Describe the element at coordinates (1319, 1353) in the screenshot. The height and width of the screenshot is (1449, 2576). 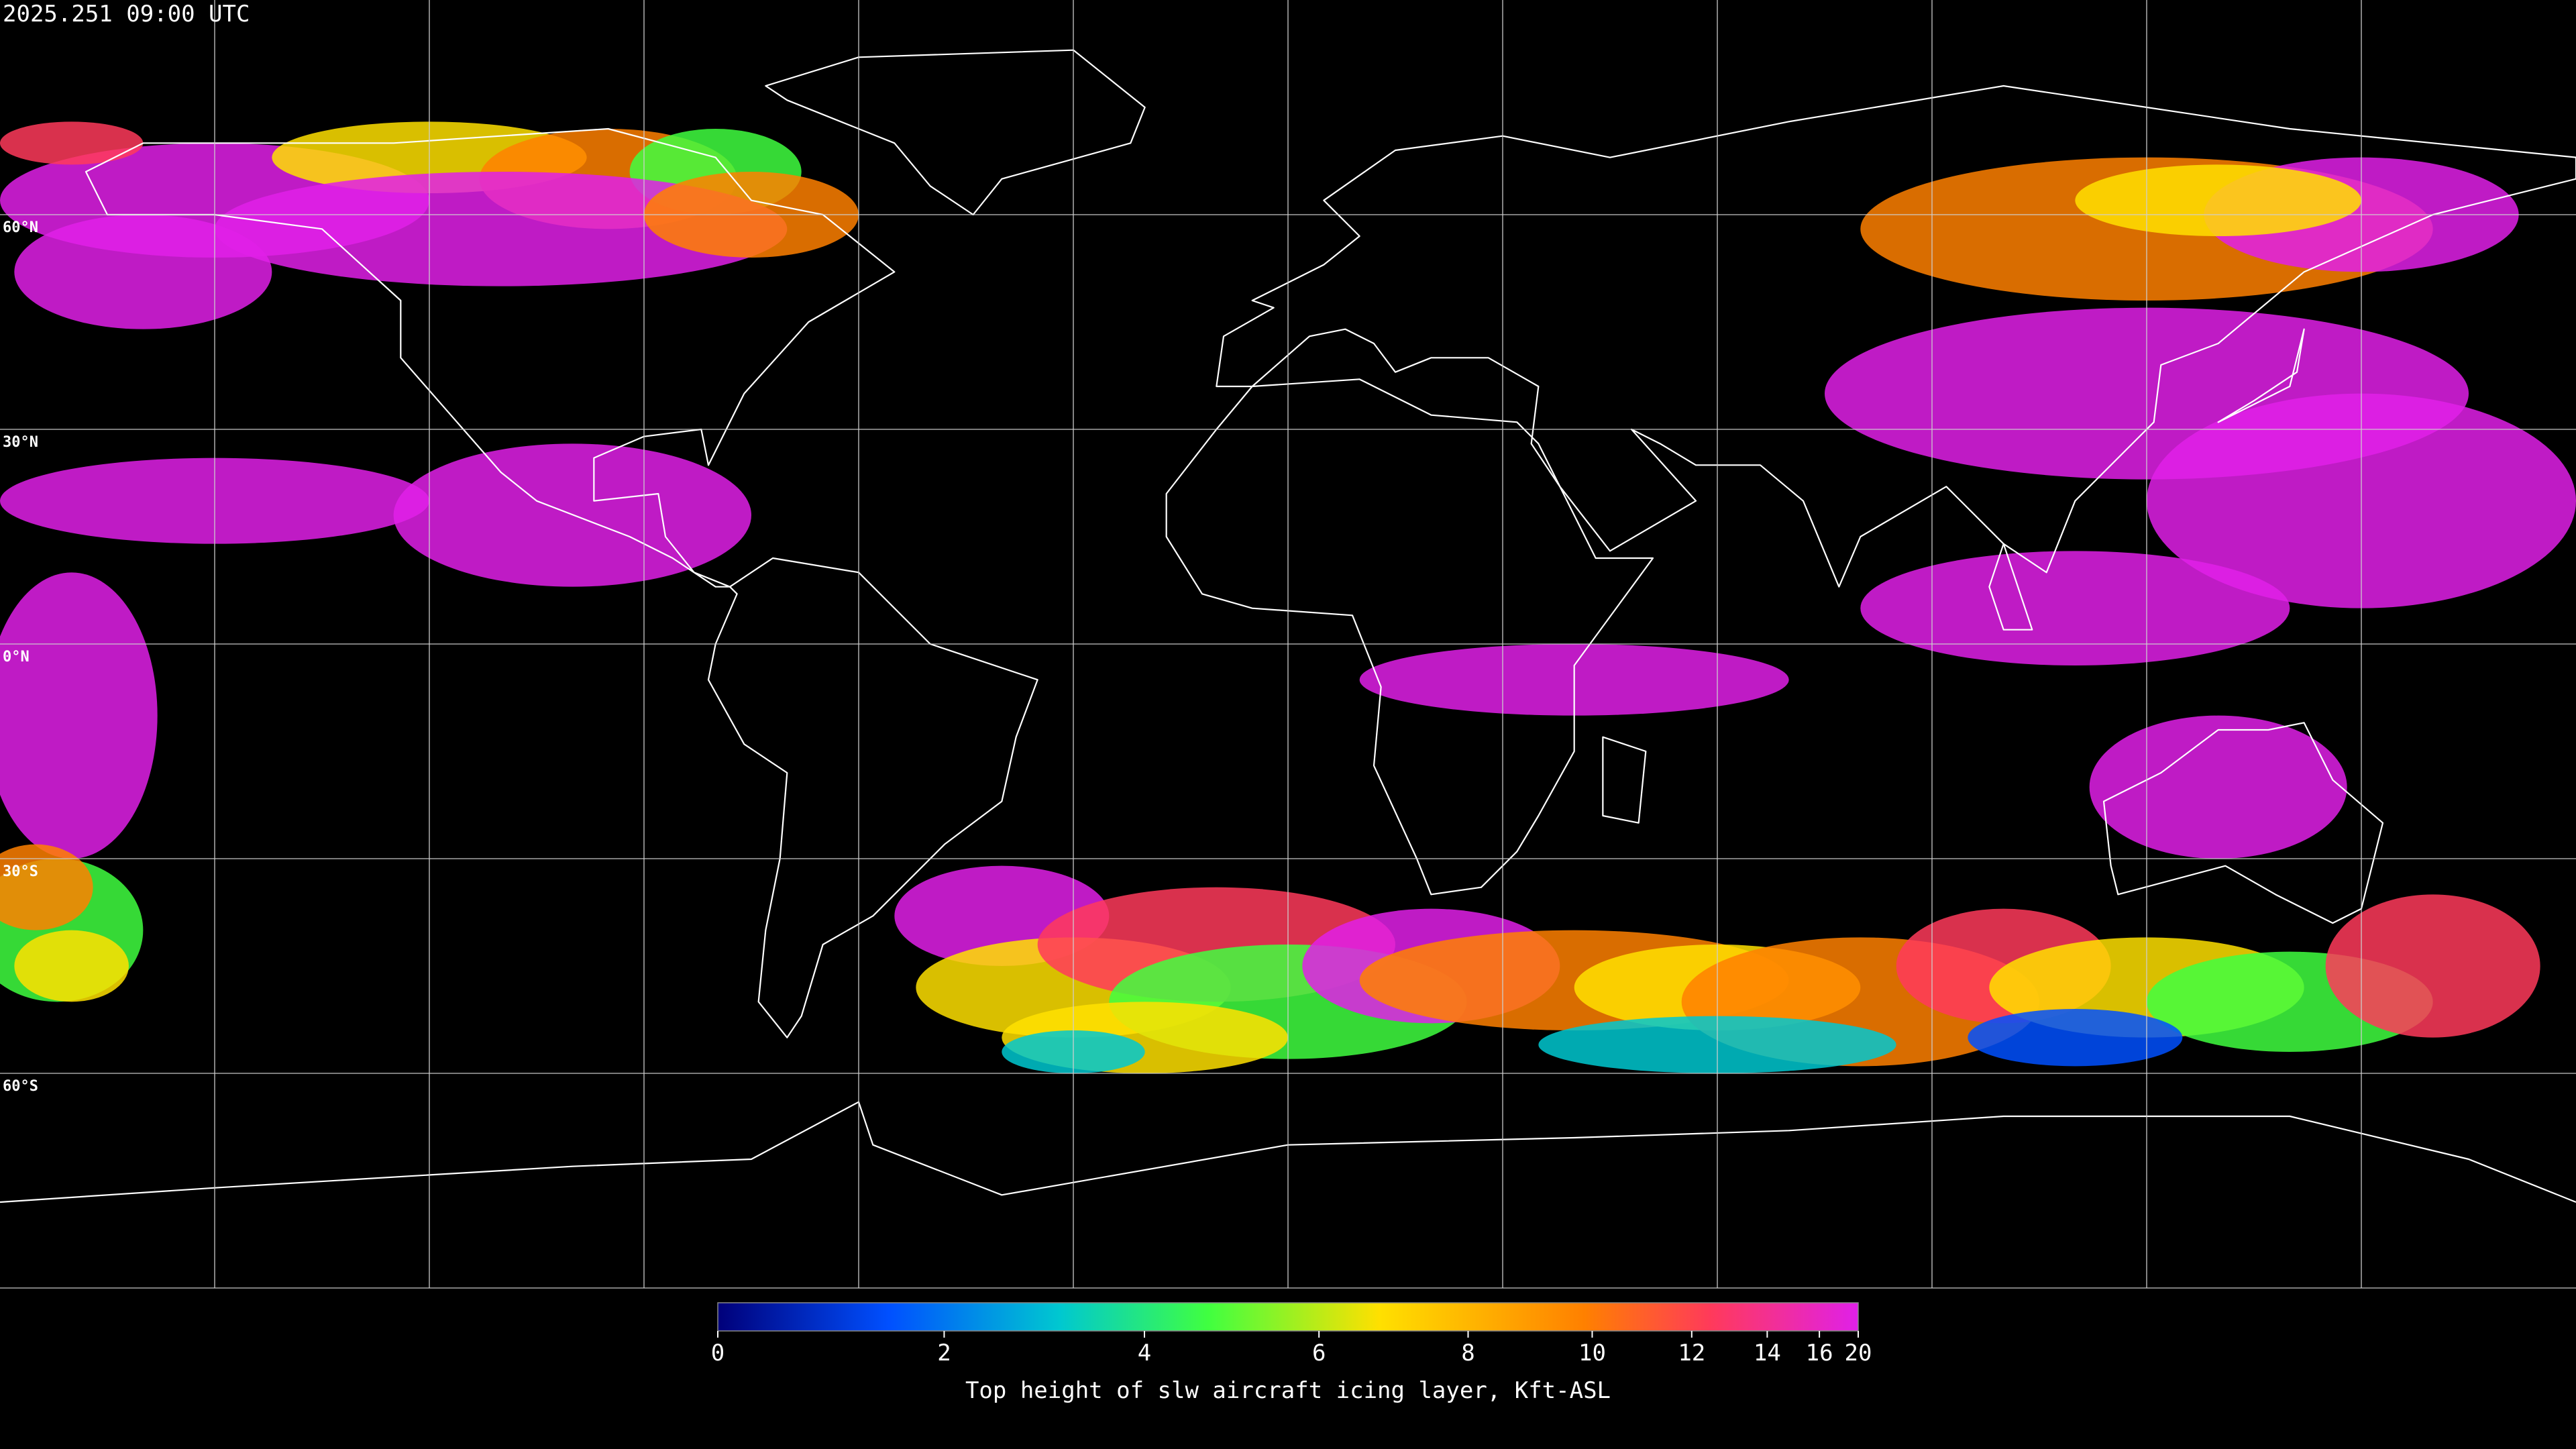
I see `colorbar-tick-label: 6` at that location.